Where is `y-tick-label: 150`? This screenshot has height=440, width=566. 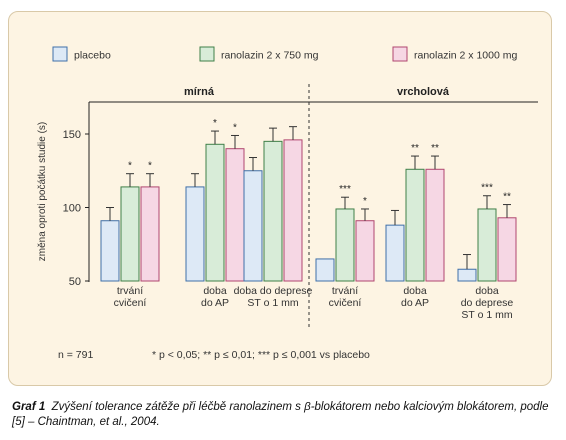 y-tick-label: 150 is located at coordinates (72, 135).